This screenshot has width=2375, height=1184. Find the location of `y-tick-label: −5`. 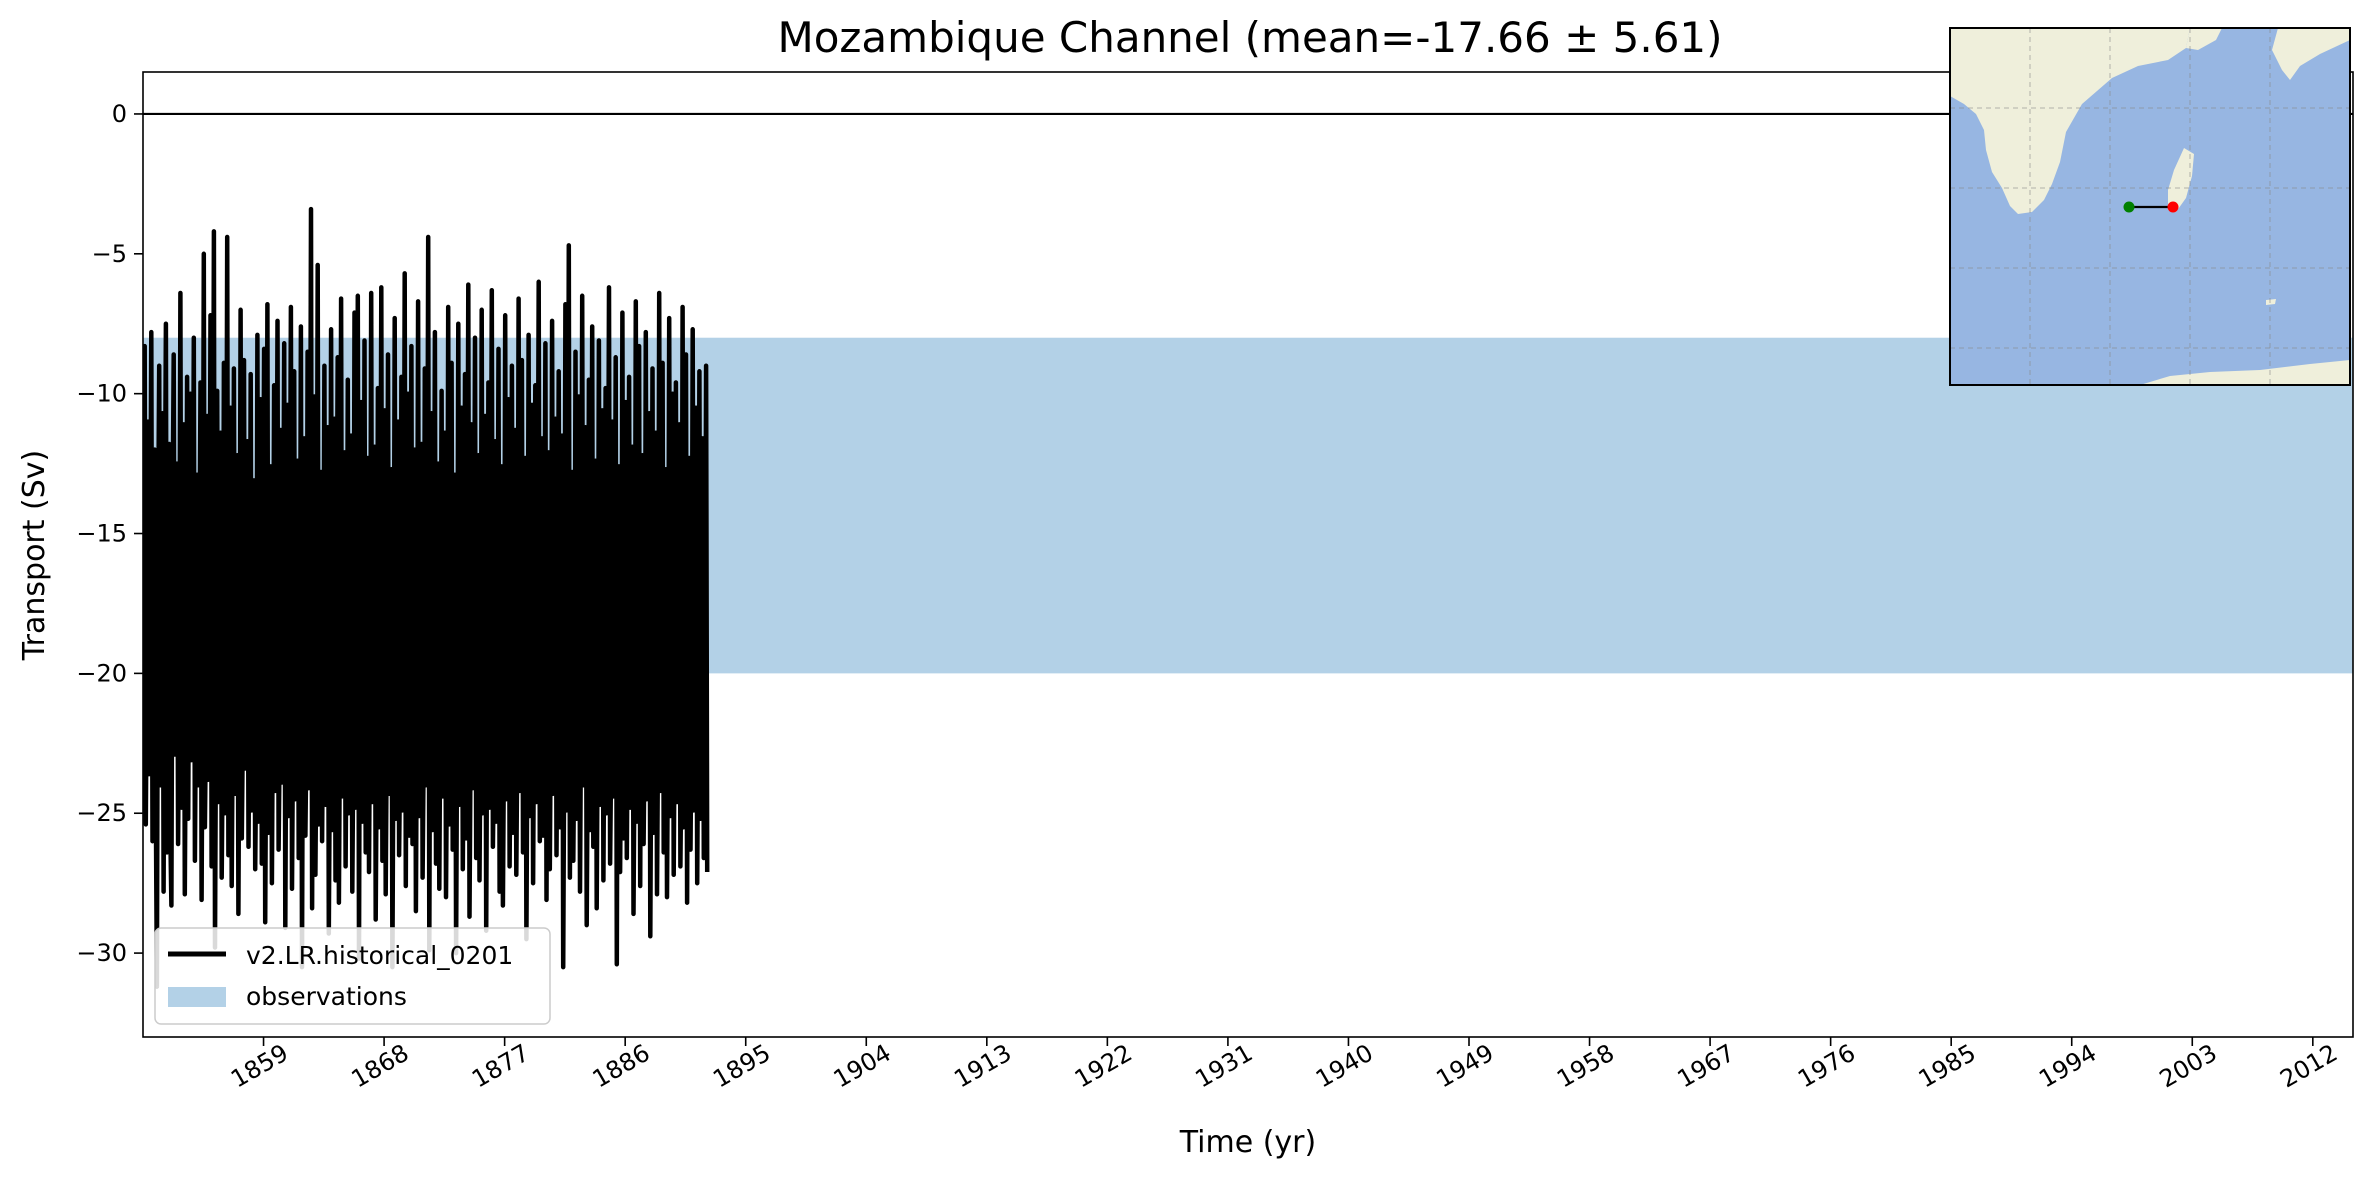

y-tick-label: −5 is located at coordinates (109, 254).